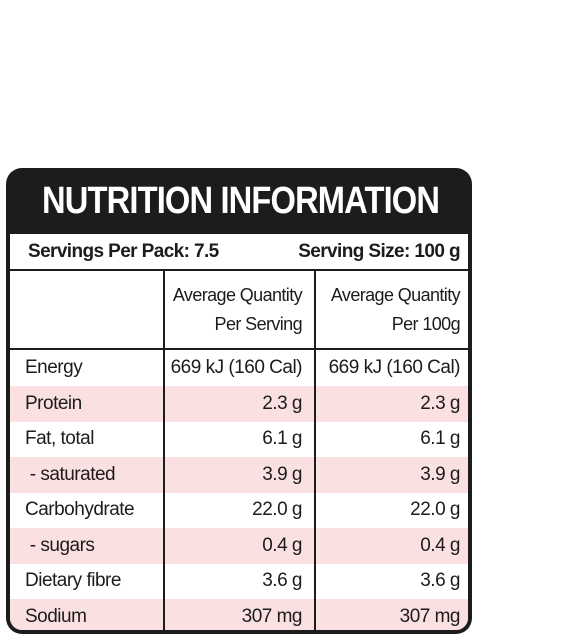 This screenshot has height=642, width=570. I want to click on table-row: Energy 669 kJ (160 Cal) 669 kJ (160 Cal), so click(239, 368).